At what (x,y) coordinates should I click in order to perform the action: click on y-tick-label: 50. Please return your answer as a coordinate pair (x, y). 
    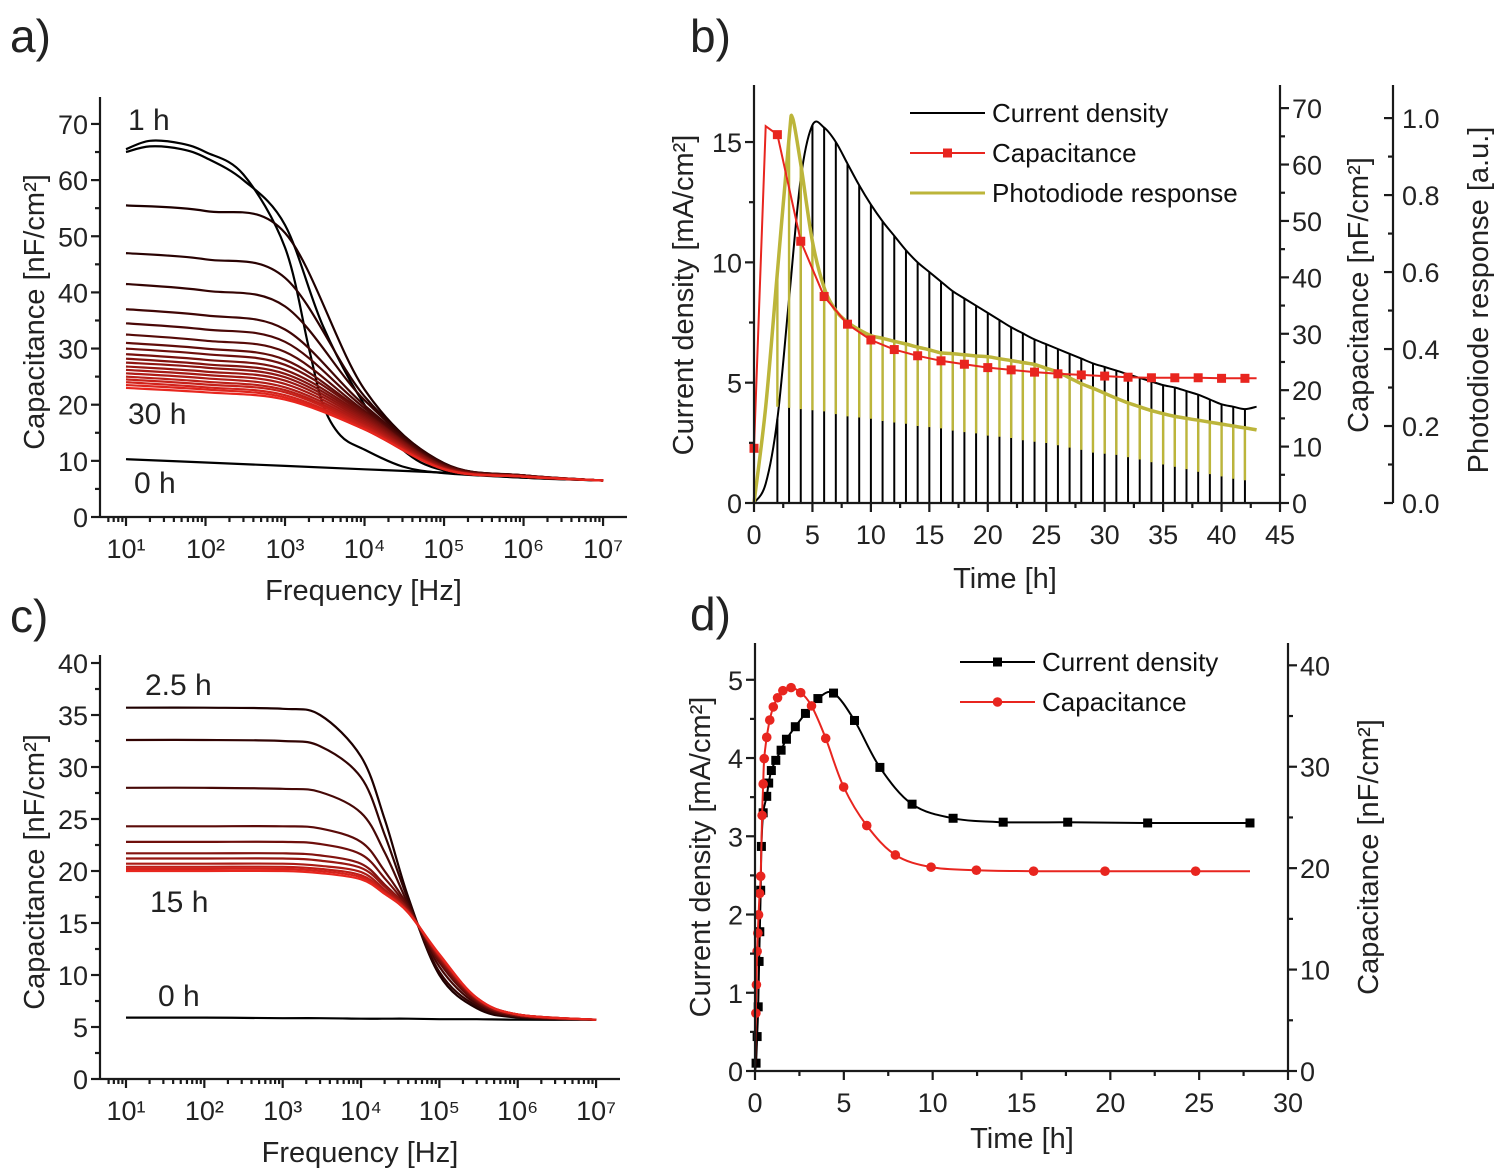
    Looking at the image, I should click on (73, 237).